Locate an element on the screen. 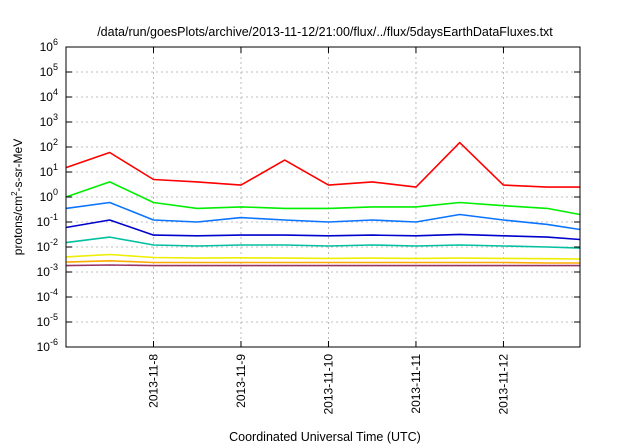 This screenshot has height=448, width=640. x-axis-label: Coordinated Universal Time (UTC) is located at coordinates (325, 437).